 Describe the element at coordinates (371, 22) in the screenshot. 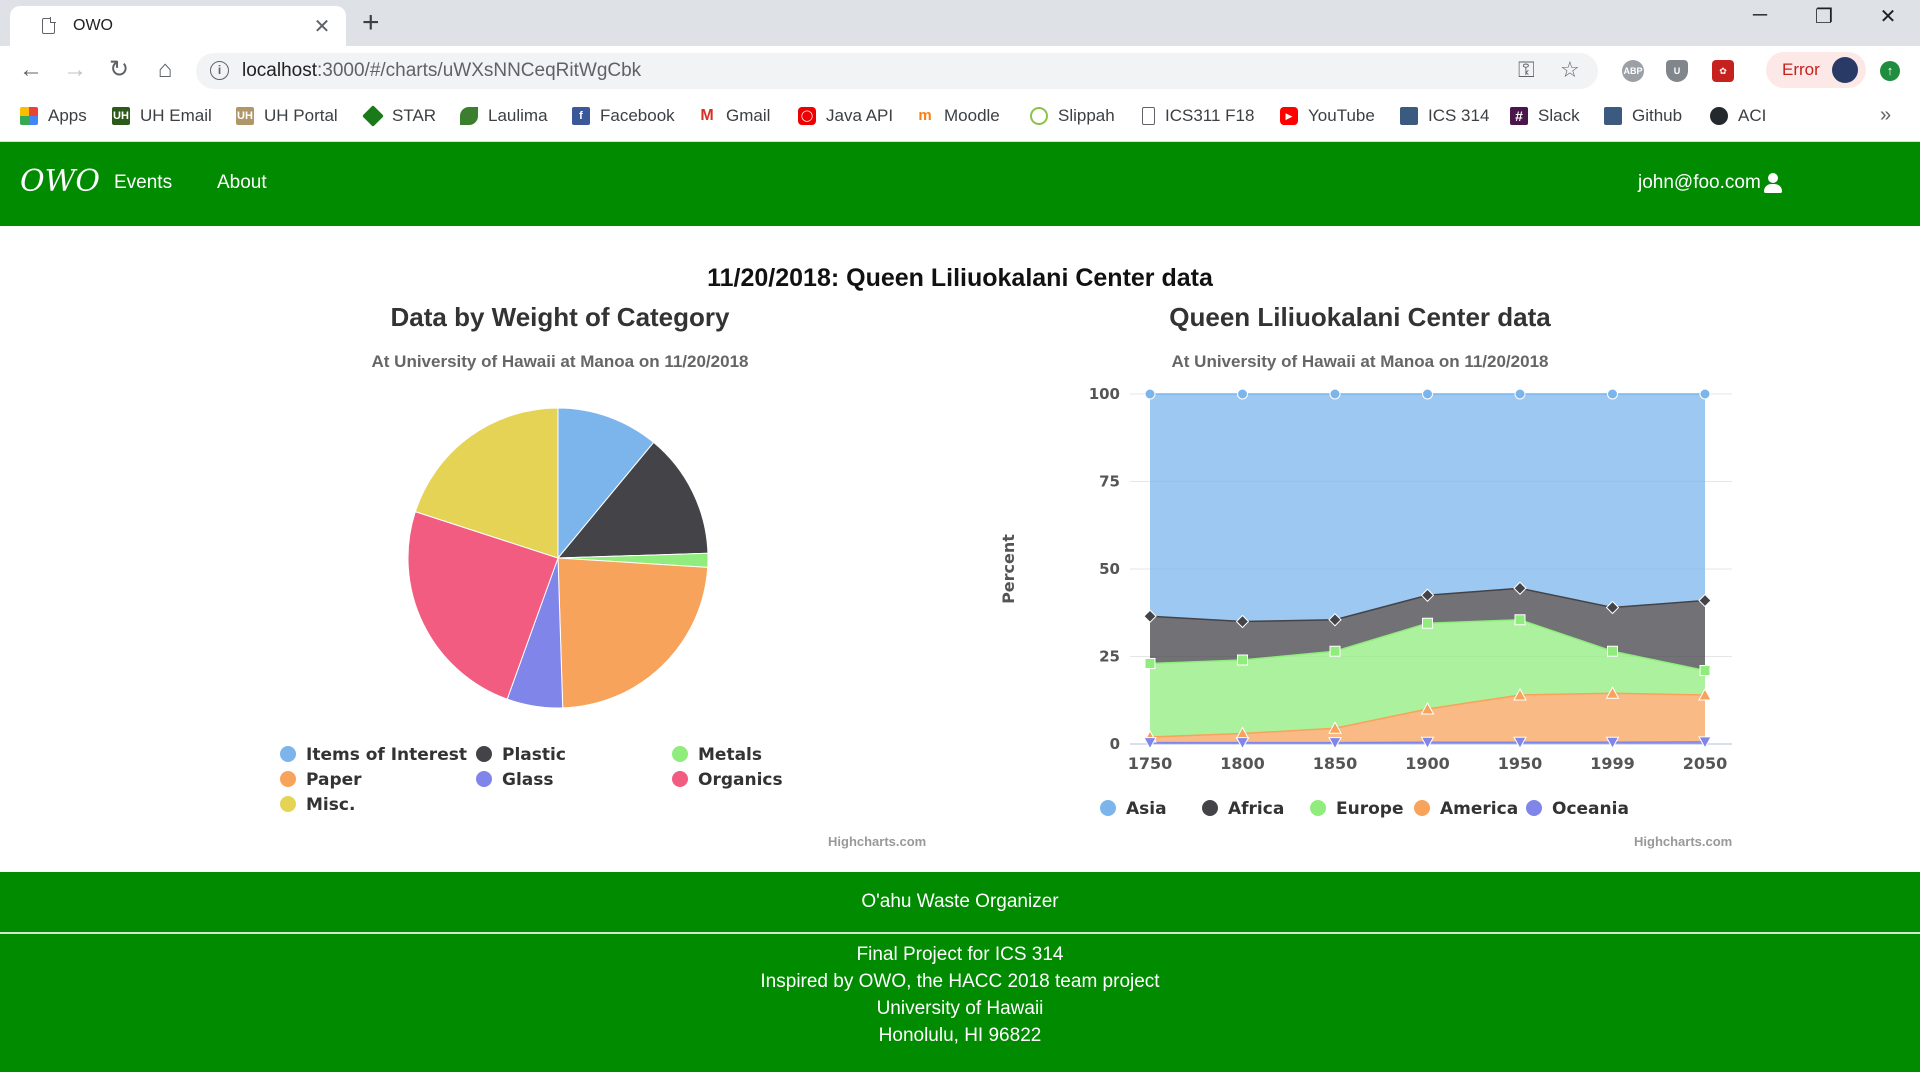

I see `new-tab-button: +` at that location.